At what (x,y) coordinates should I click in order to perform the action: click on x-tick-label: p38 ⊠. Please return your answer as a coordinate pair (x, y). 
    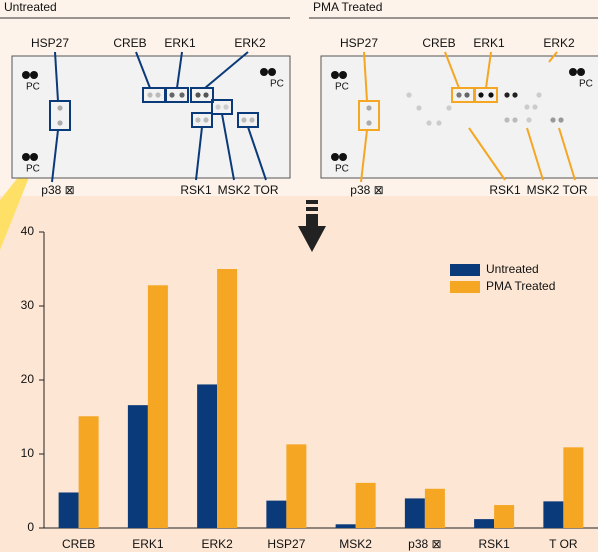
    Looking at the image, I should click on (424, 544).